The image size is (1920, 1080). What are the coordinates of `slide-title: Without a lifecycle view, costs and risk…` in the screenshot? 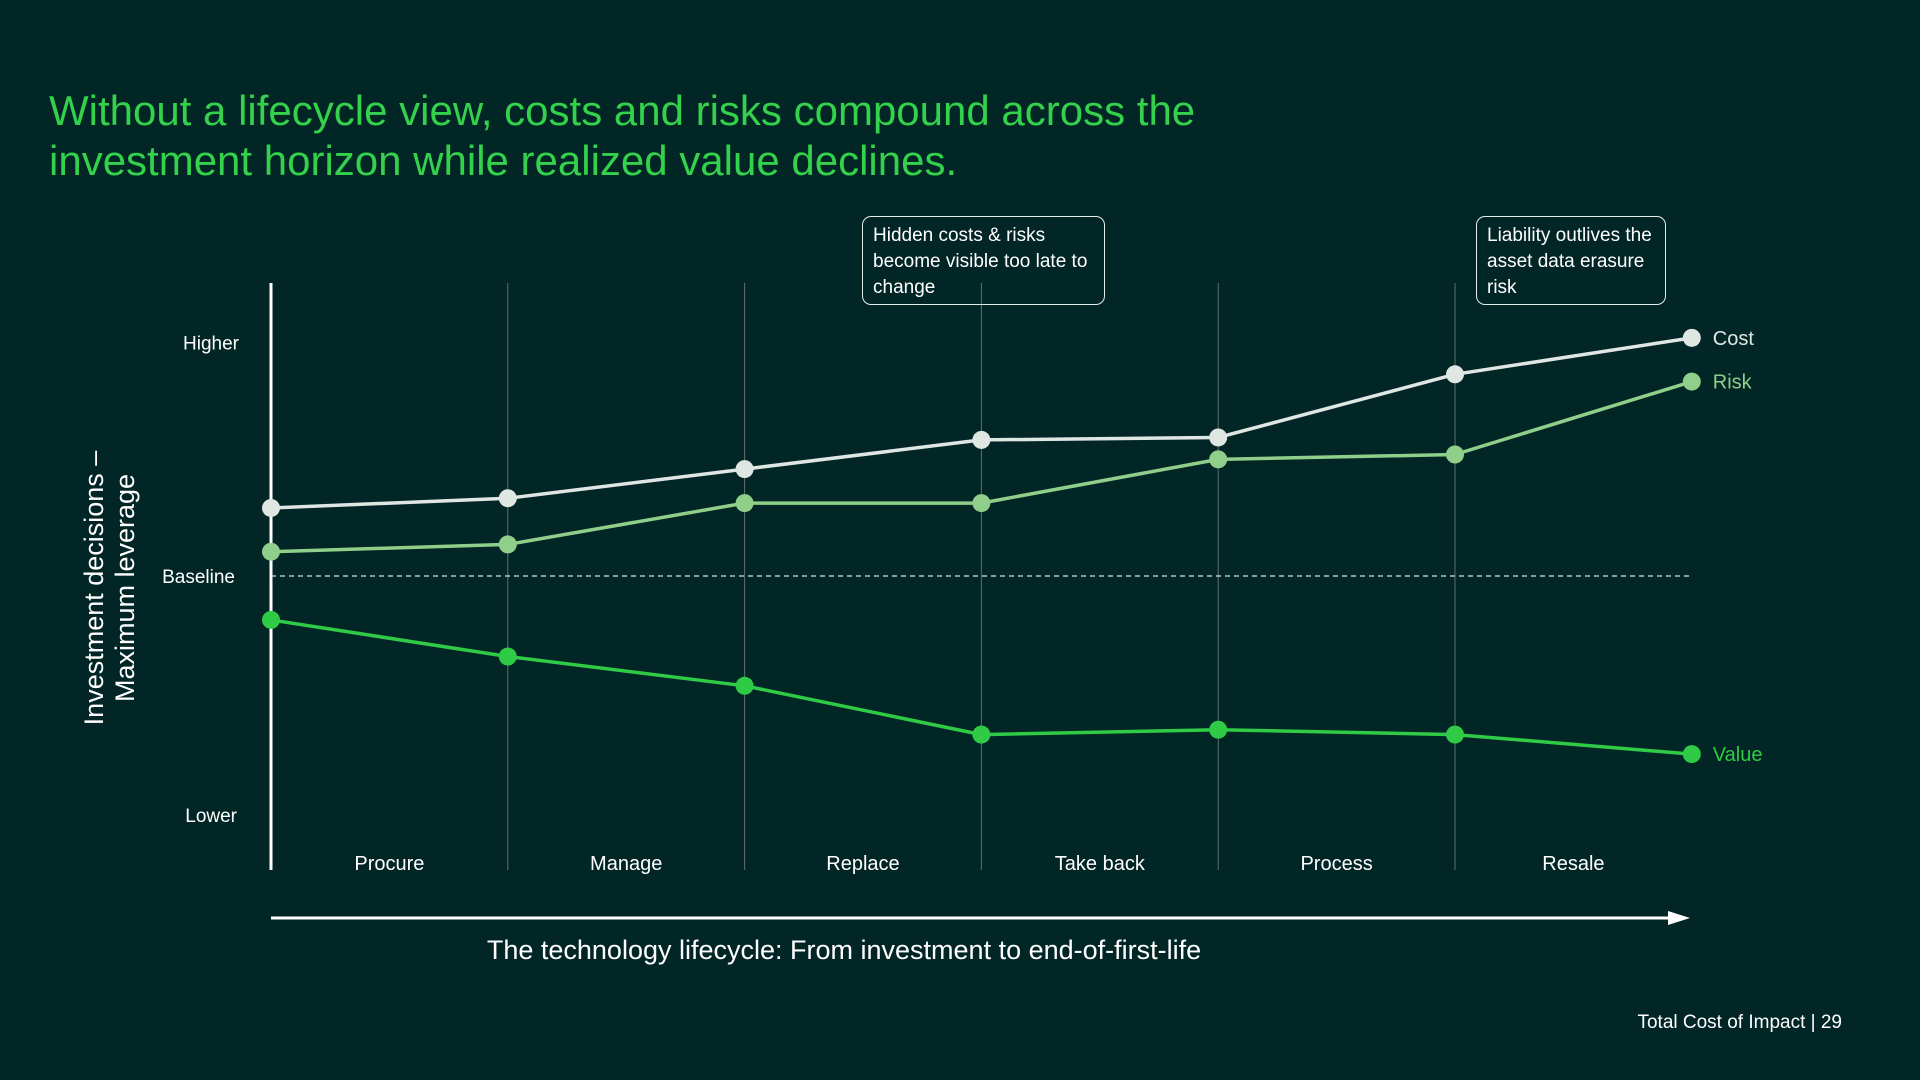 It's located at (622, 135).